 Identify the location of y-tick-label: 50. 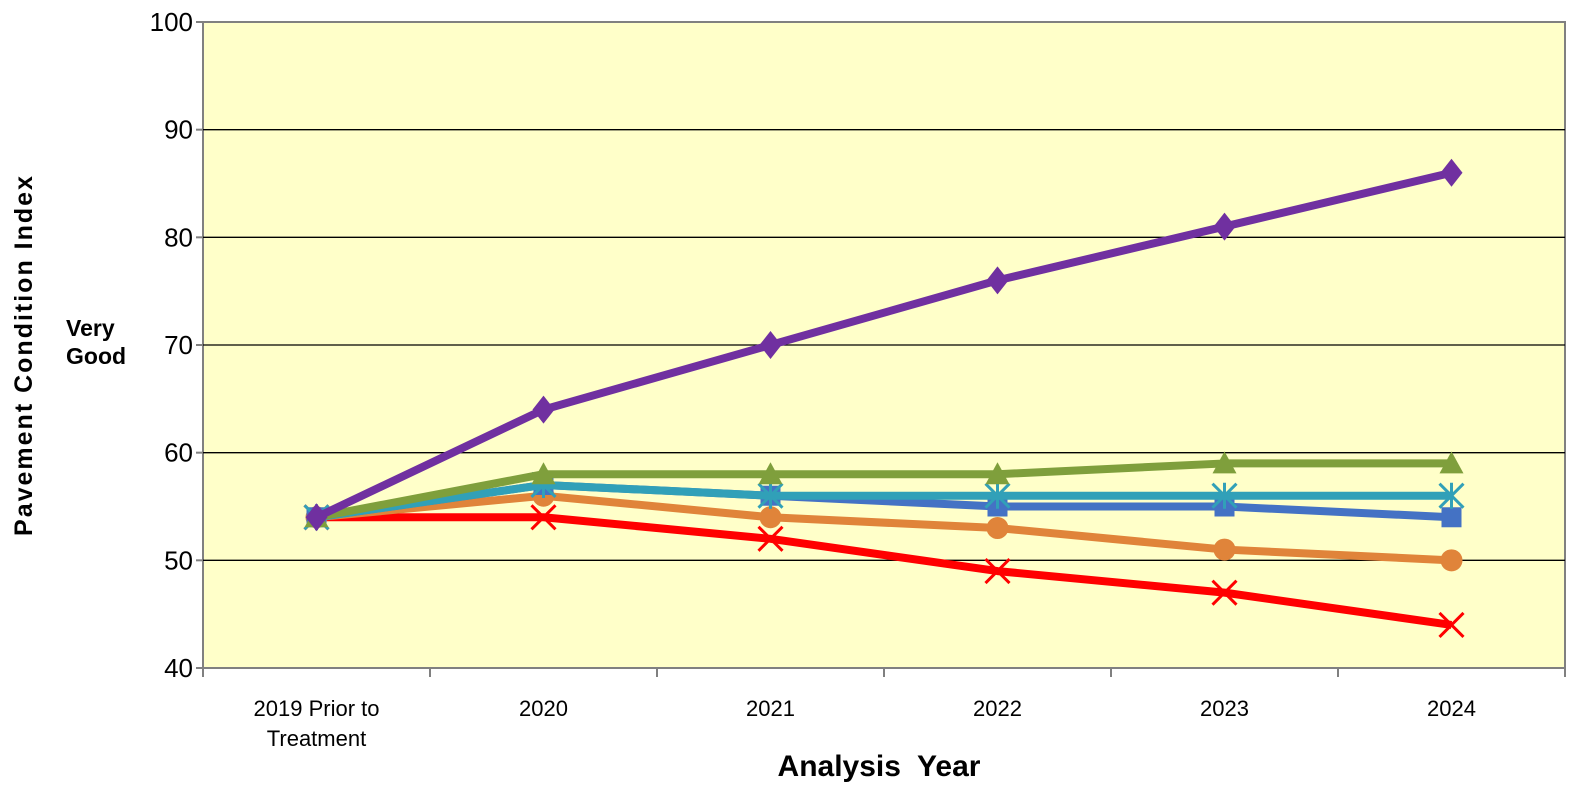
(178, 560).